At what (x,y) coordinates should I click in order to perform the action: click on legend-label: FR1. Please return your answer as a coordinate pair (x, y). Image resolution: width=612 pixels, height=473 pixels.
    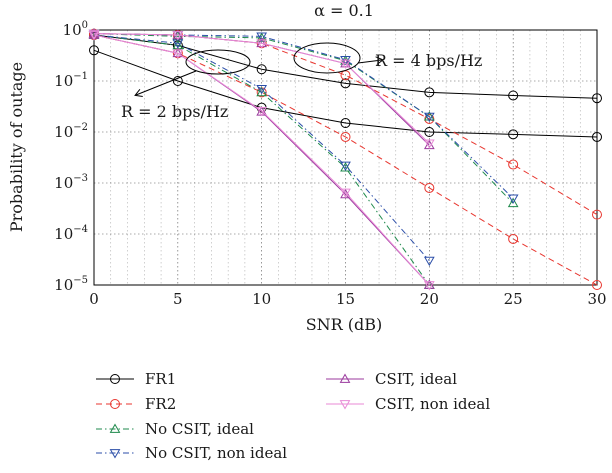
    Looking at the image, I should click on (160, 379).